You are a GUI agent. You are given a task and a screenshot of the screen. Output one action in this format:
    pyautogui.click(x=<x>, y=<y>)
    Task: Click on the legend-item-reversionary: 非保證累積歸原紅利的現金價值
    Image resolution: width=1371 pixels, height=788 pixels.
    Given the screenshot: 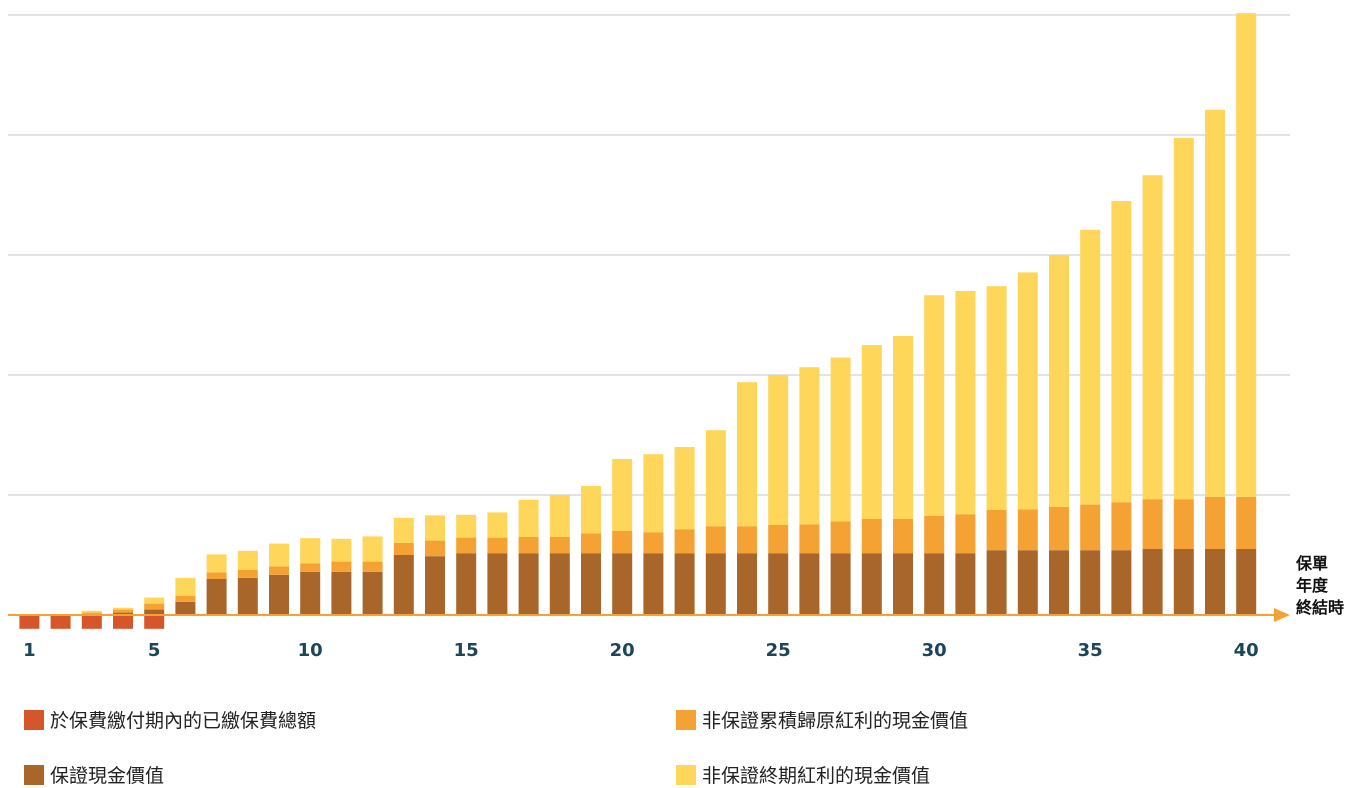 What is the action you would take?
    pyautogui.click(x=822, y=719)
    